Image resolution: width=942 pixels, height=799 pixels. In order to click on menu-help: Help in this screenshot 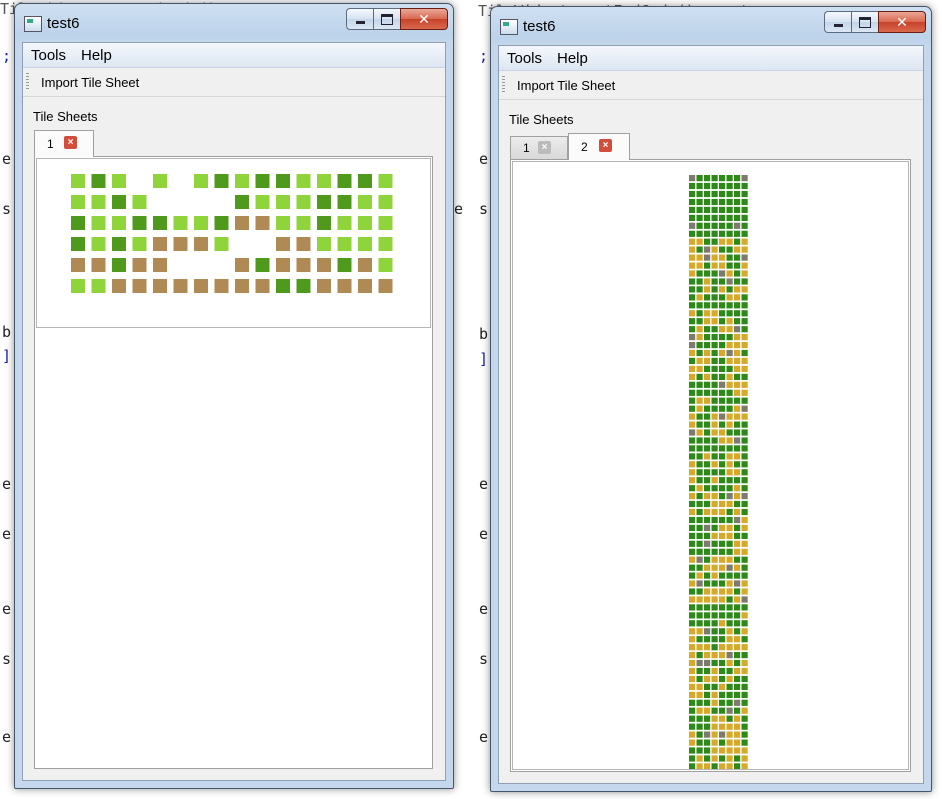, I will do `click(96, 55)`.